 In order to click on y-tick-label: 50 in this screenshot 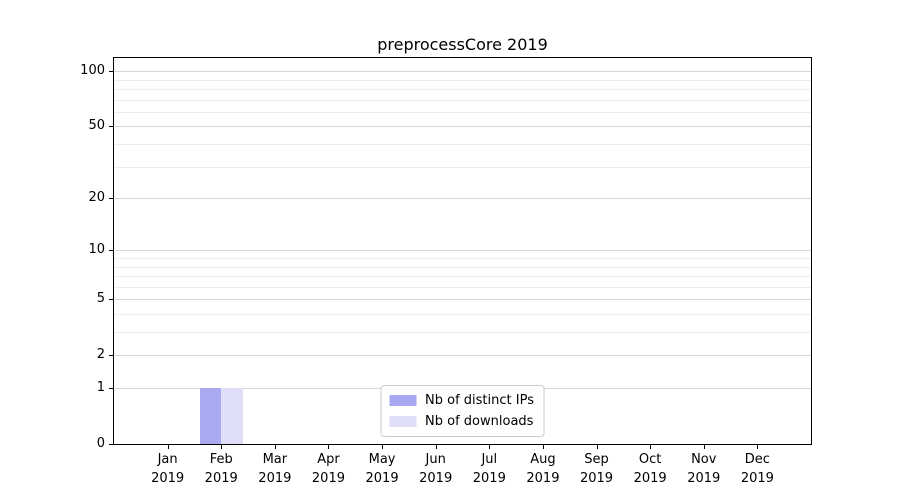, I will do `click(96, 126)`.